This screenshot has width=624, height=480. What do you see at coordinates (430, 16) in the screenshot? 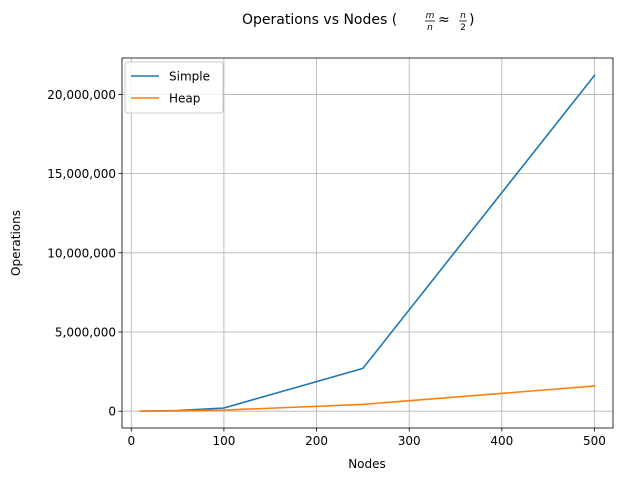
I see `title-frac1-numerator: m` at bounding box center [430, 16].